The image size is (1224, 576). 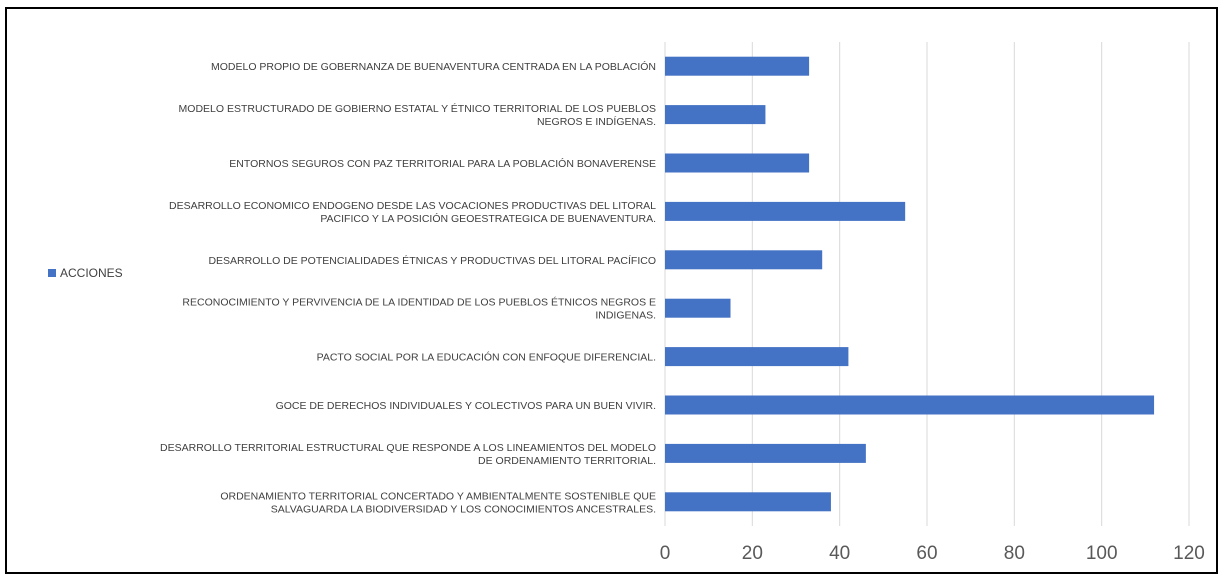 I want to click on x-axis-tick-labels: 0 20 40 60 80 100 120, so click(x=932, y=553).